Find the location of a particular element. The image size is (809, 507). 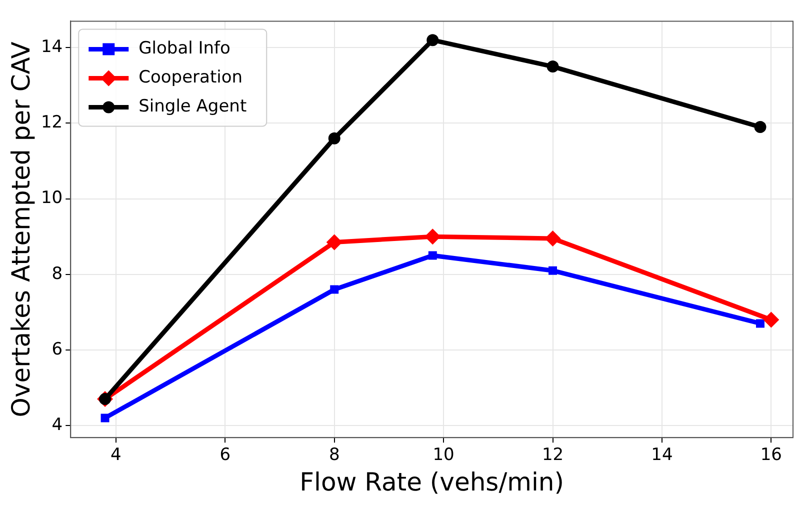

y-tick-label: 6 is located at coordinates (57, 349).